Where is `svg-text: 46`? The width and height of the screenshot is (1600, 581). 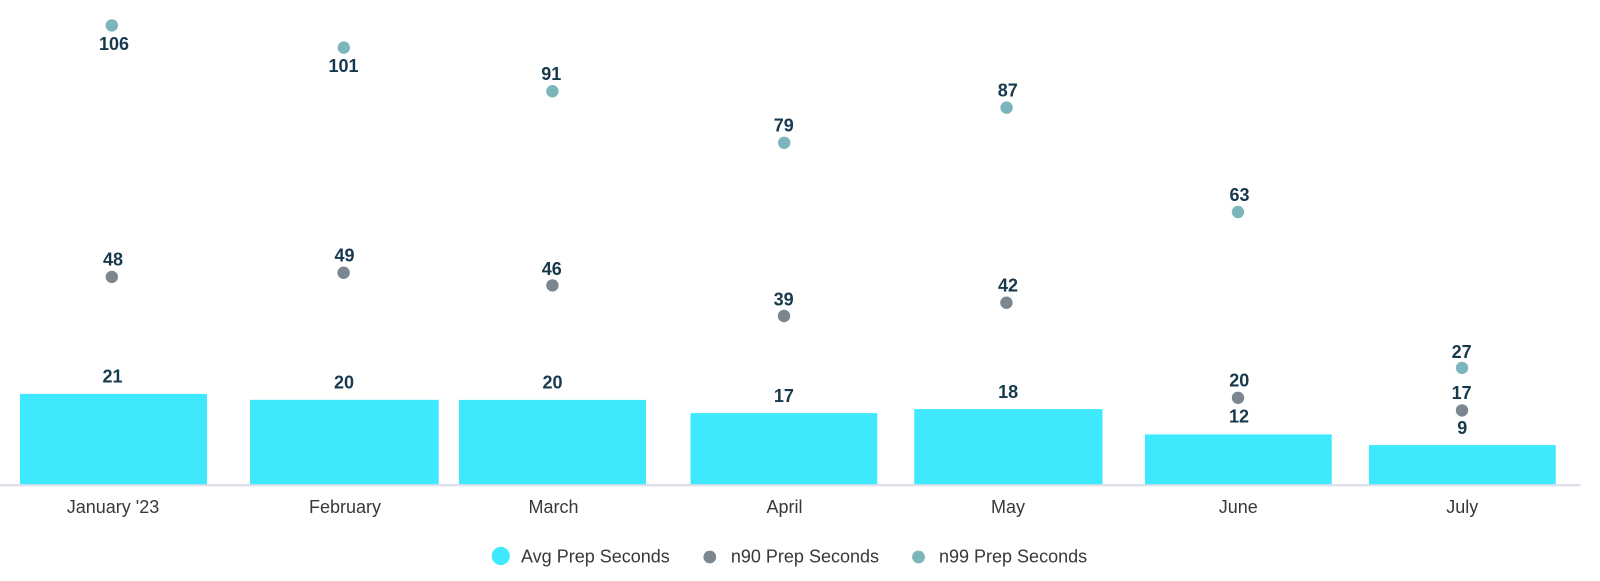 svg-text: 46 is located at coordinates (552, 269).